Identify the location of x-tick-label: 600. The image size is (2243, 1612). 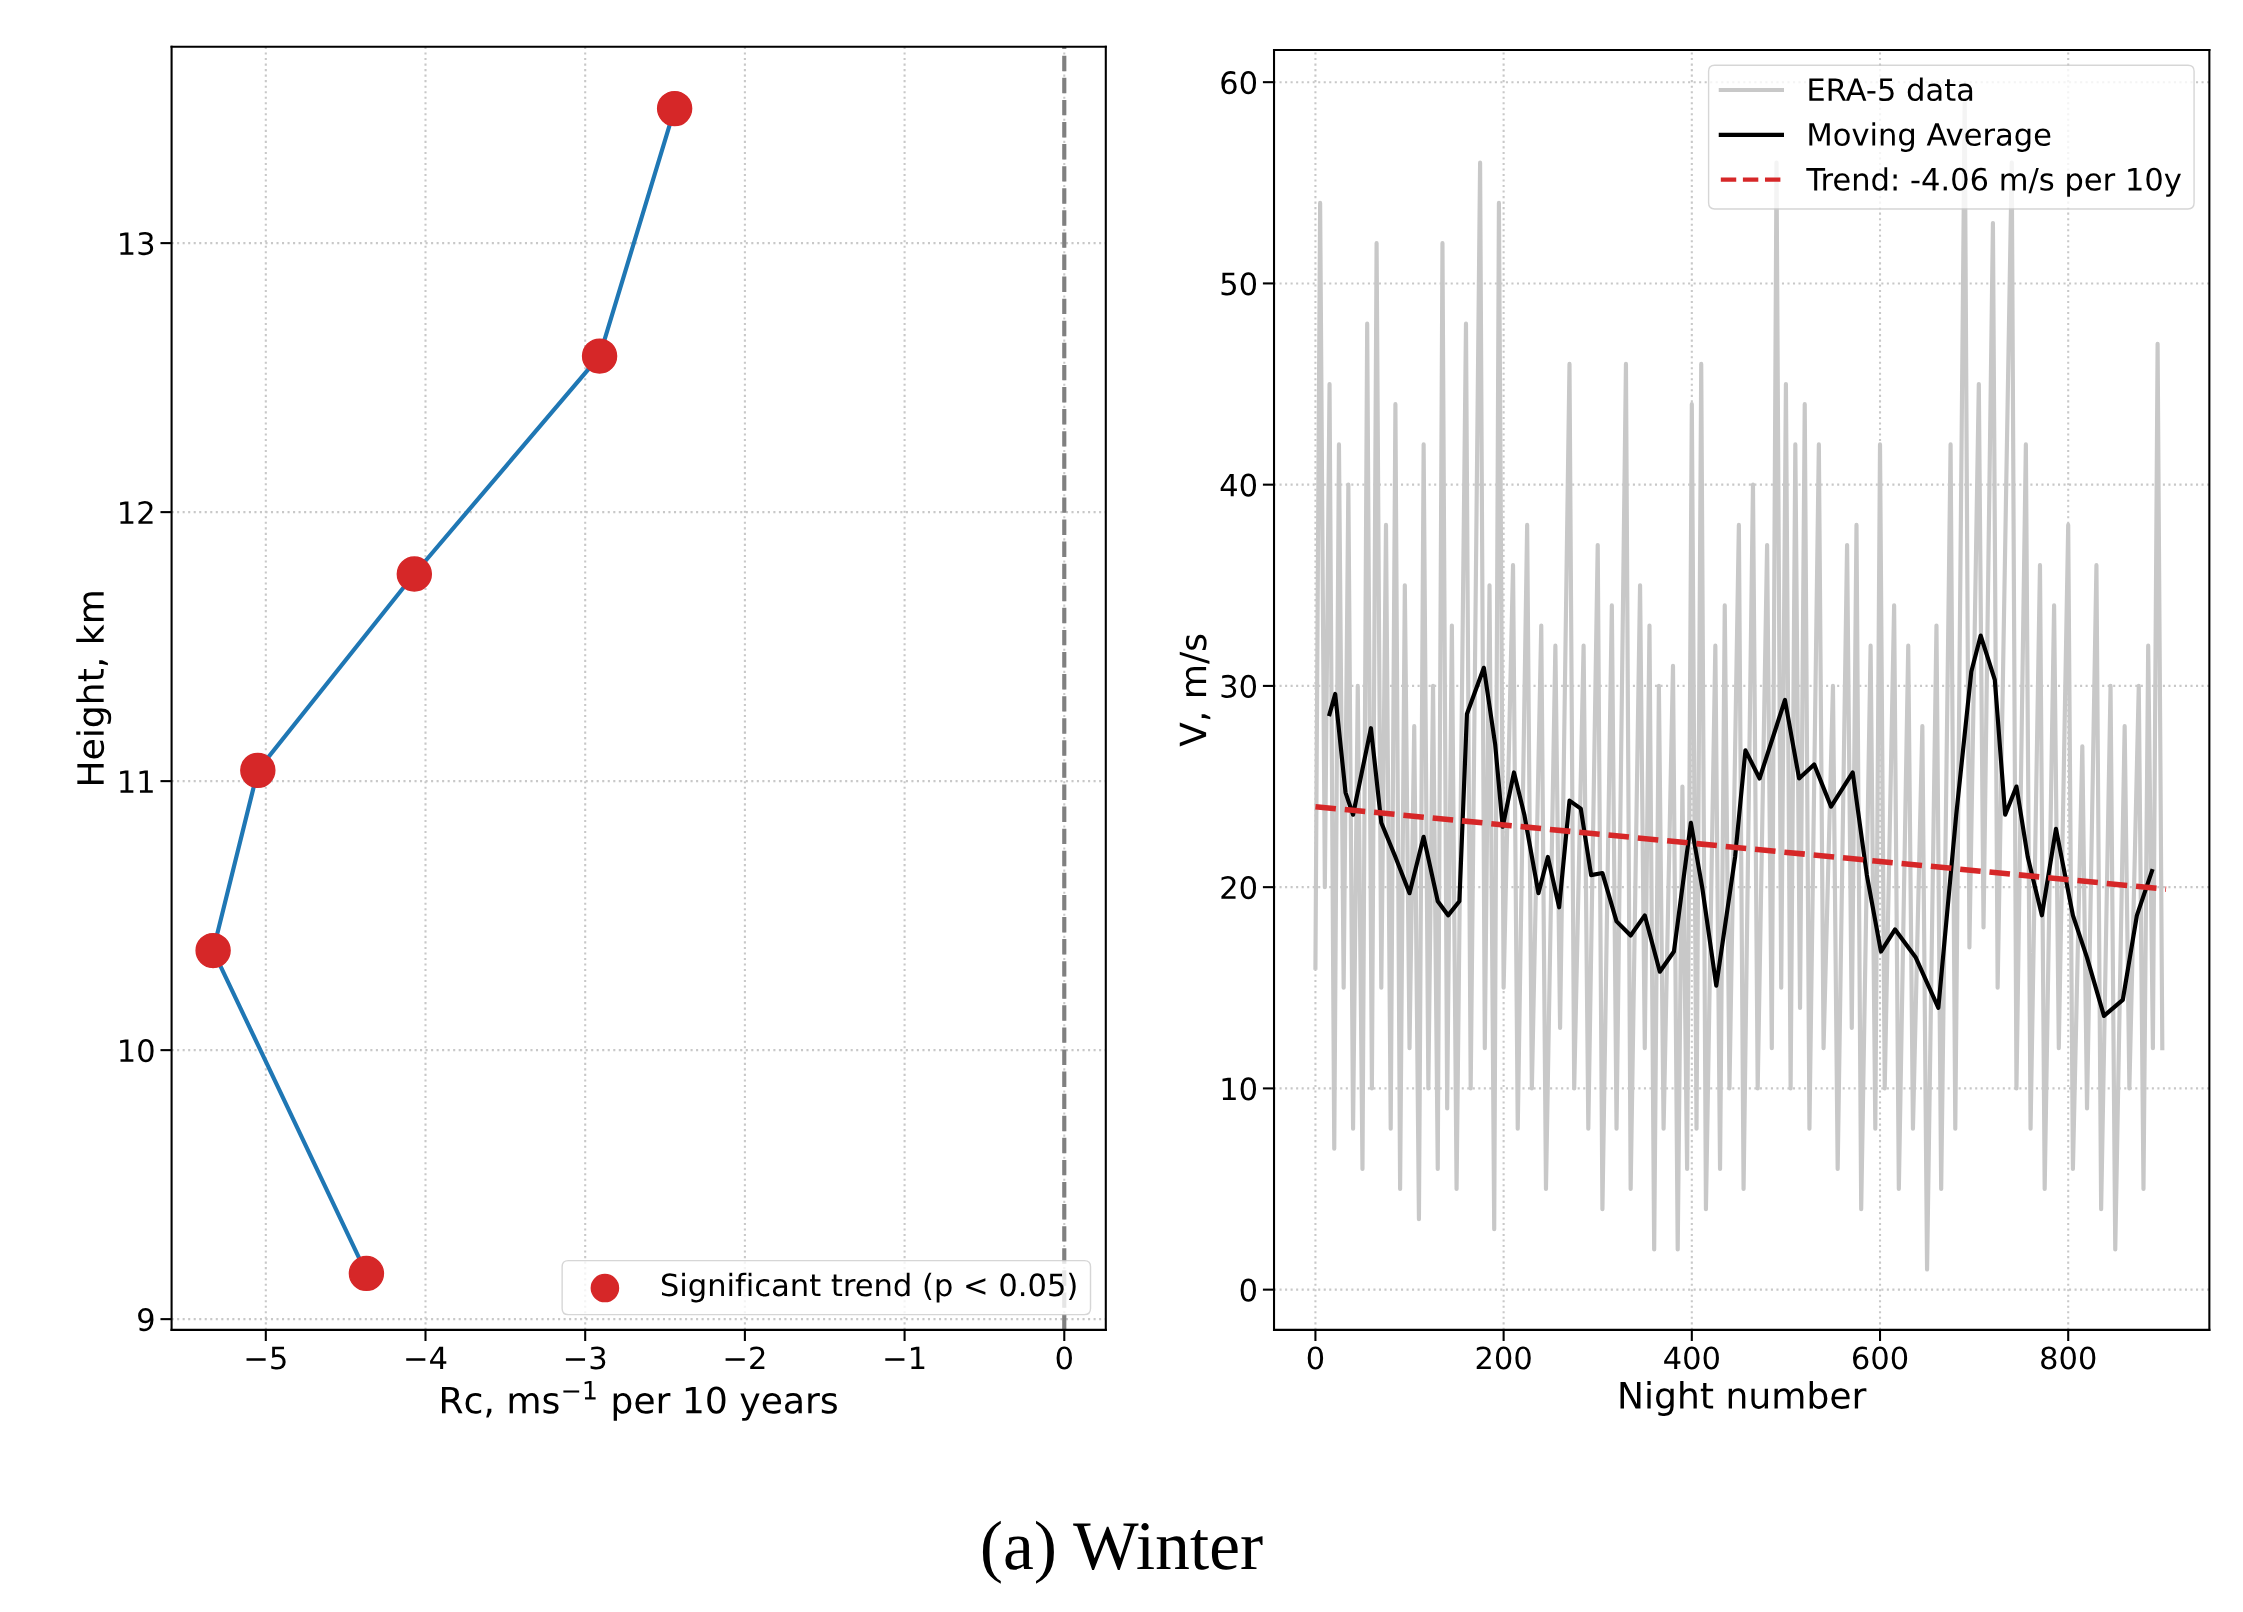
(1880, 1358).